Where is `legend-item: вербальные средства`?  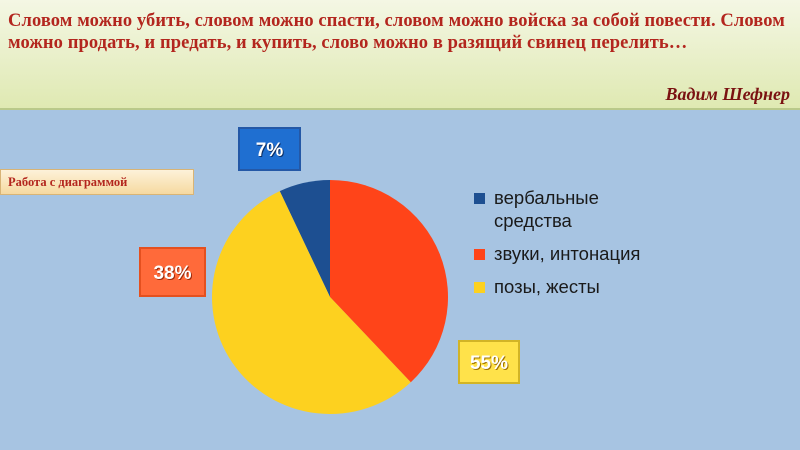
legend-item: вербальные средства is located at coordinates (559, 209).